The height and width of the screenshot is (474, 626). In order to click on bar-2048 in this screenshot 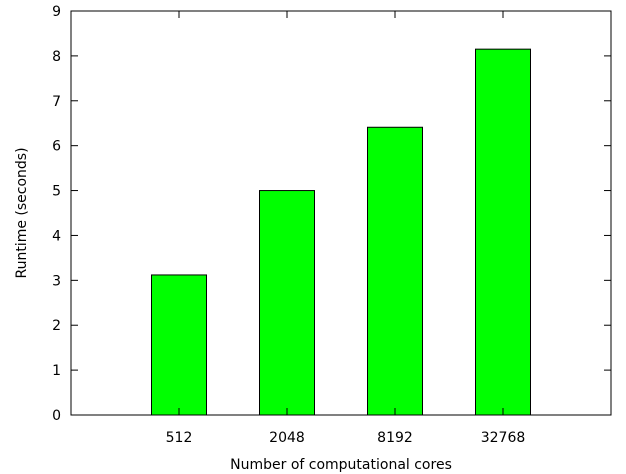, I will do `click(287, 303)`.